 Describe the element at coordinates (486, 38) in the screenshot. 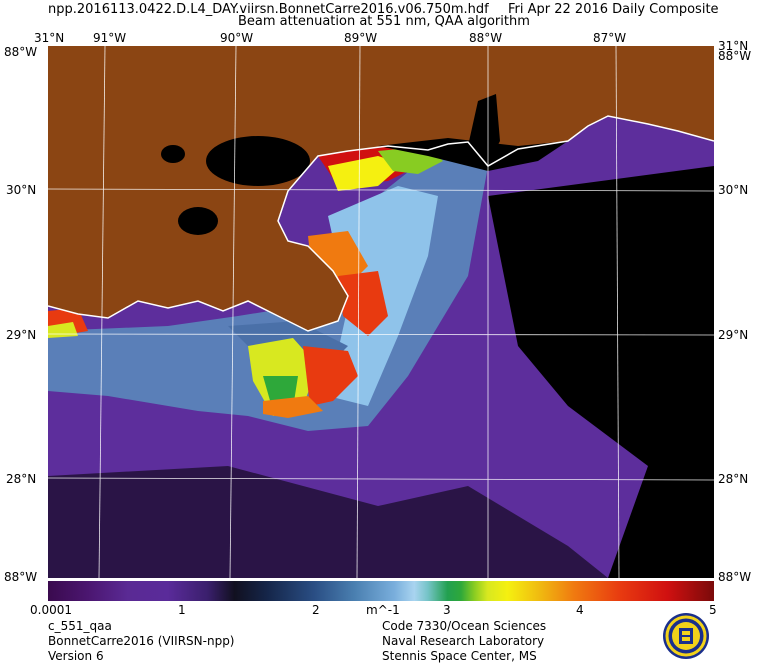

I see `lon-label-88w: 88°W` at that location.